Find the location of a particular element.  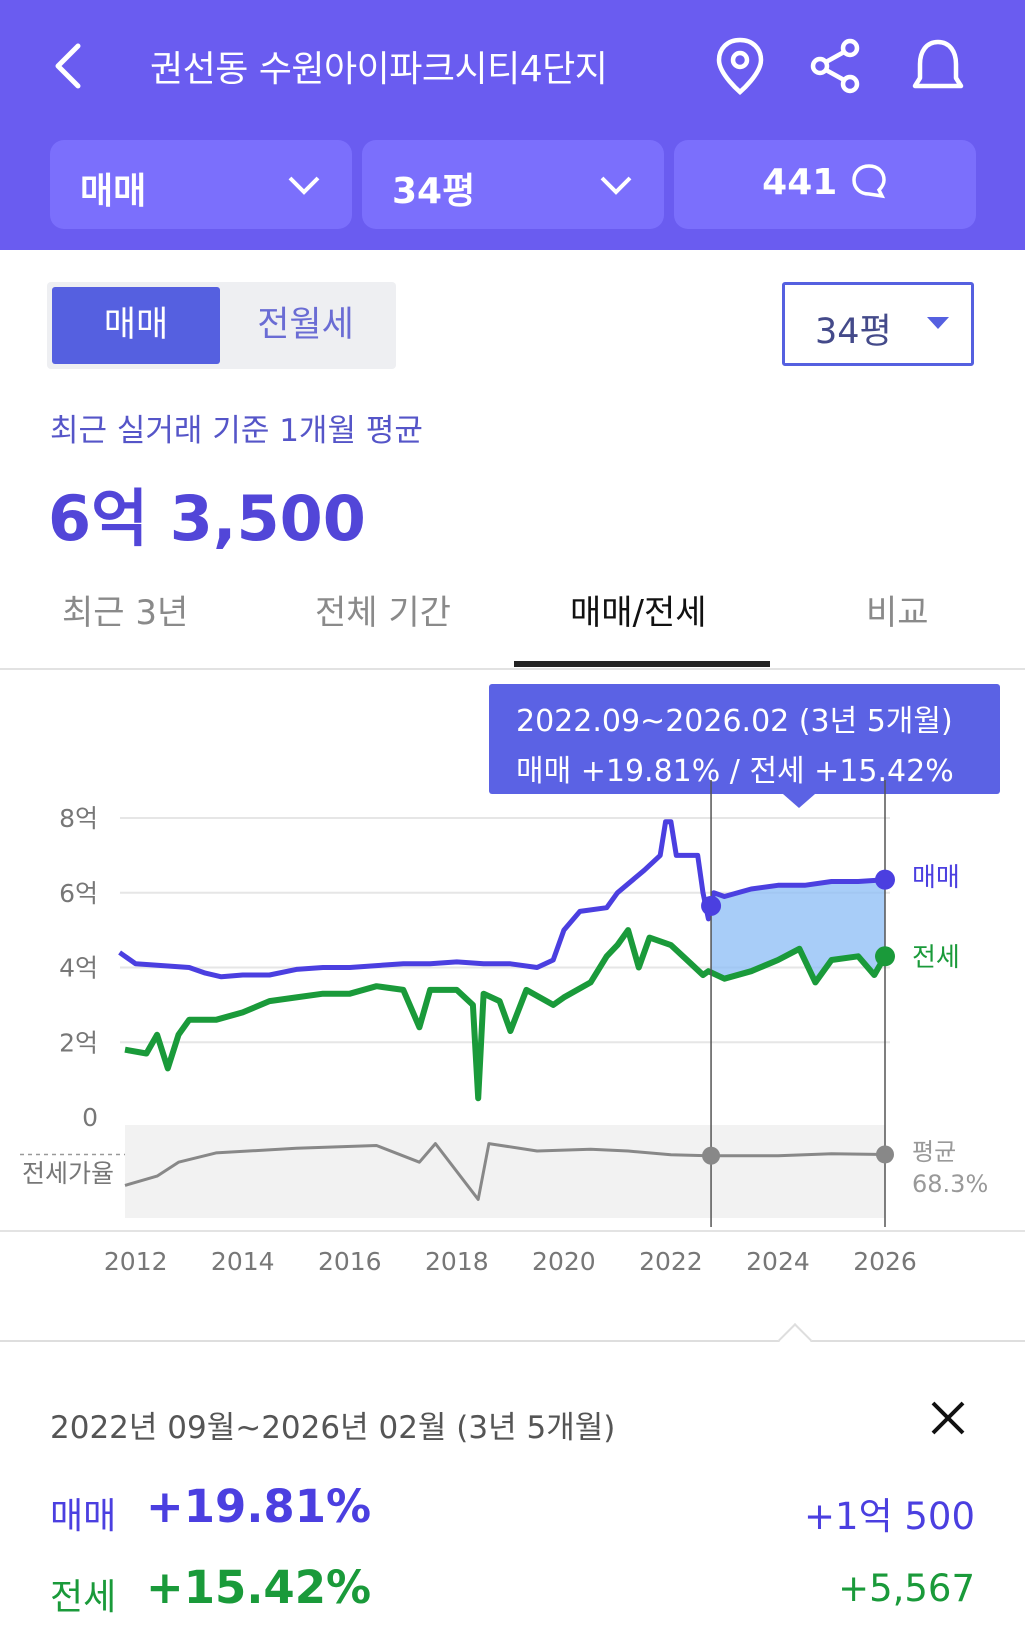

x-tick-label: 2012 is located at coordinates (136, 1261).